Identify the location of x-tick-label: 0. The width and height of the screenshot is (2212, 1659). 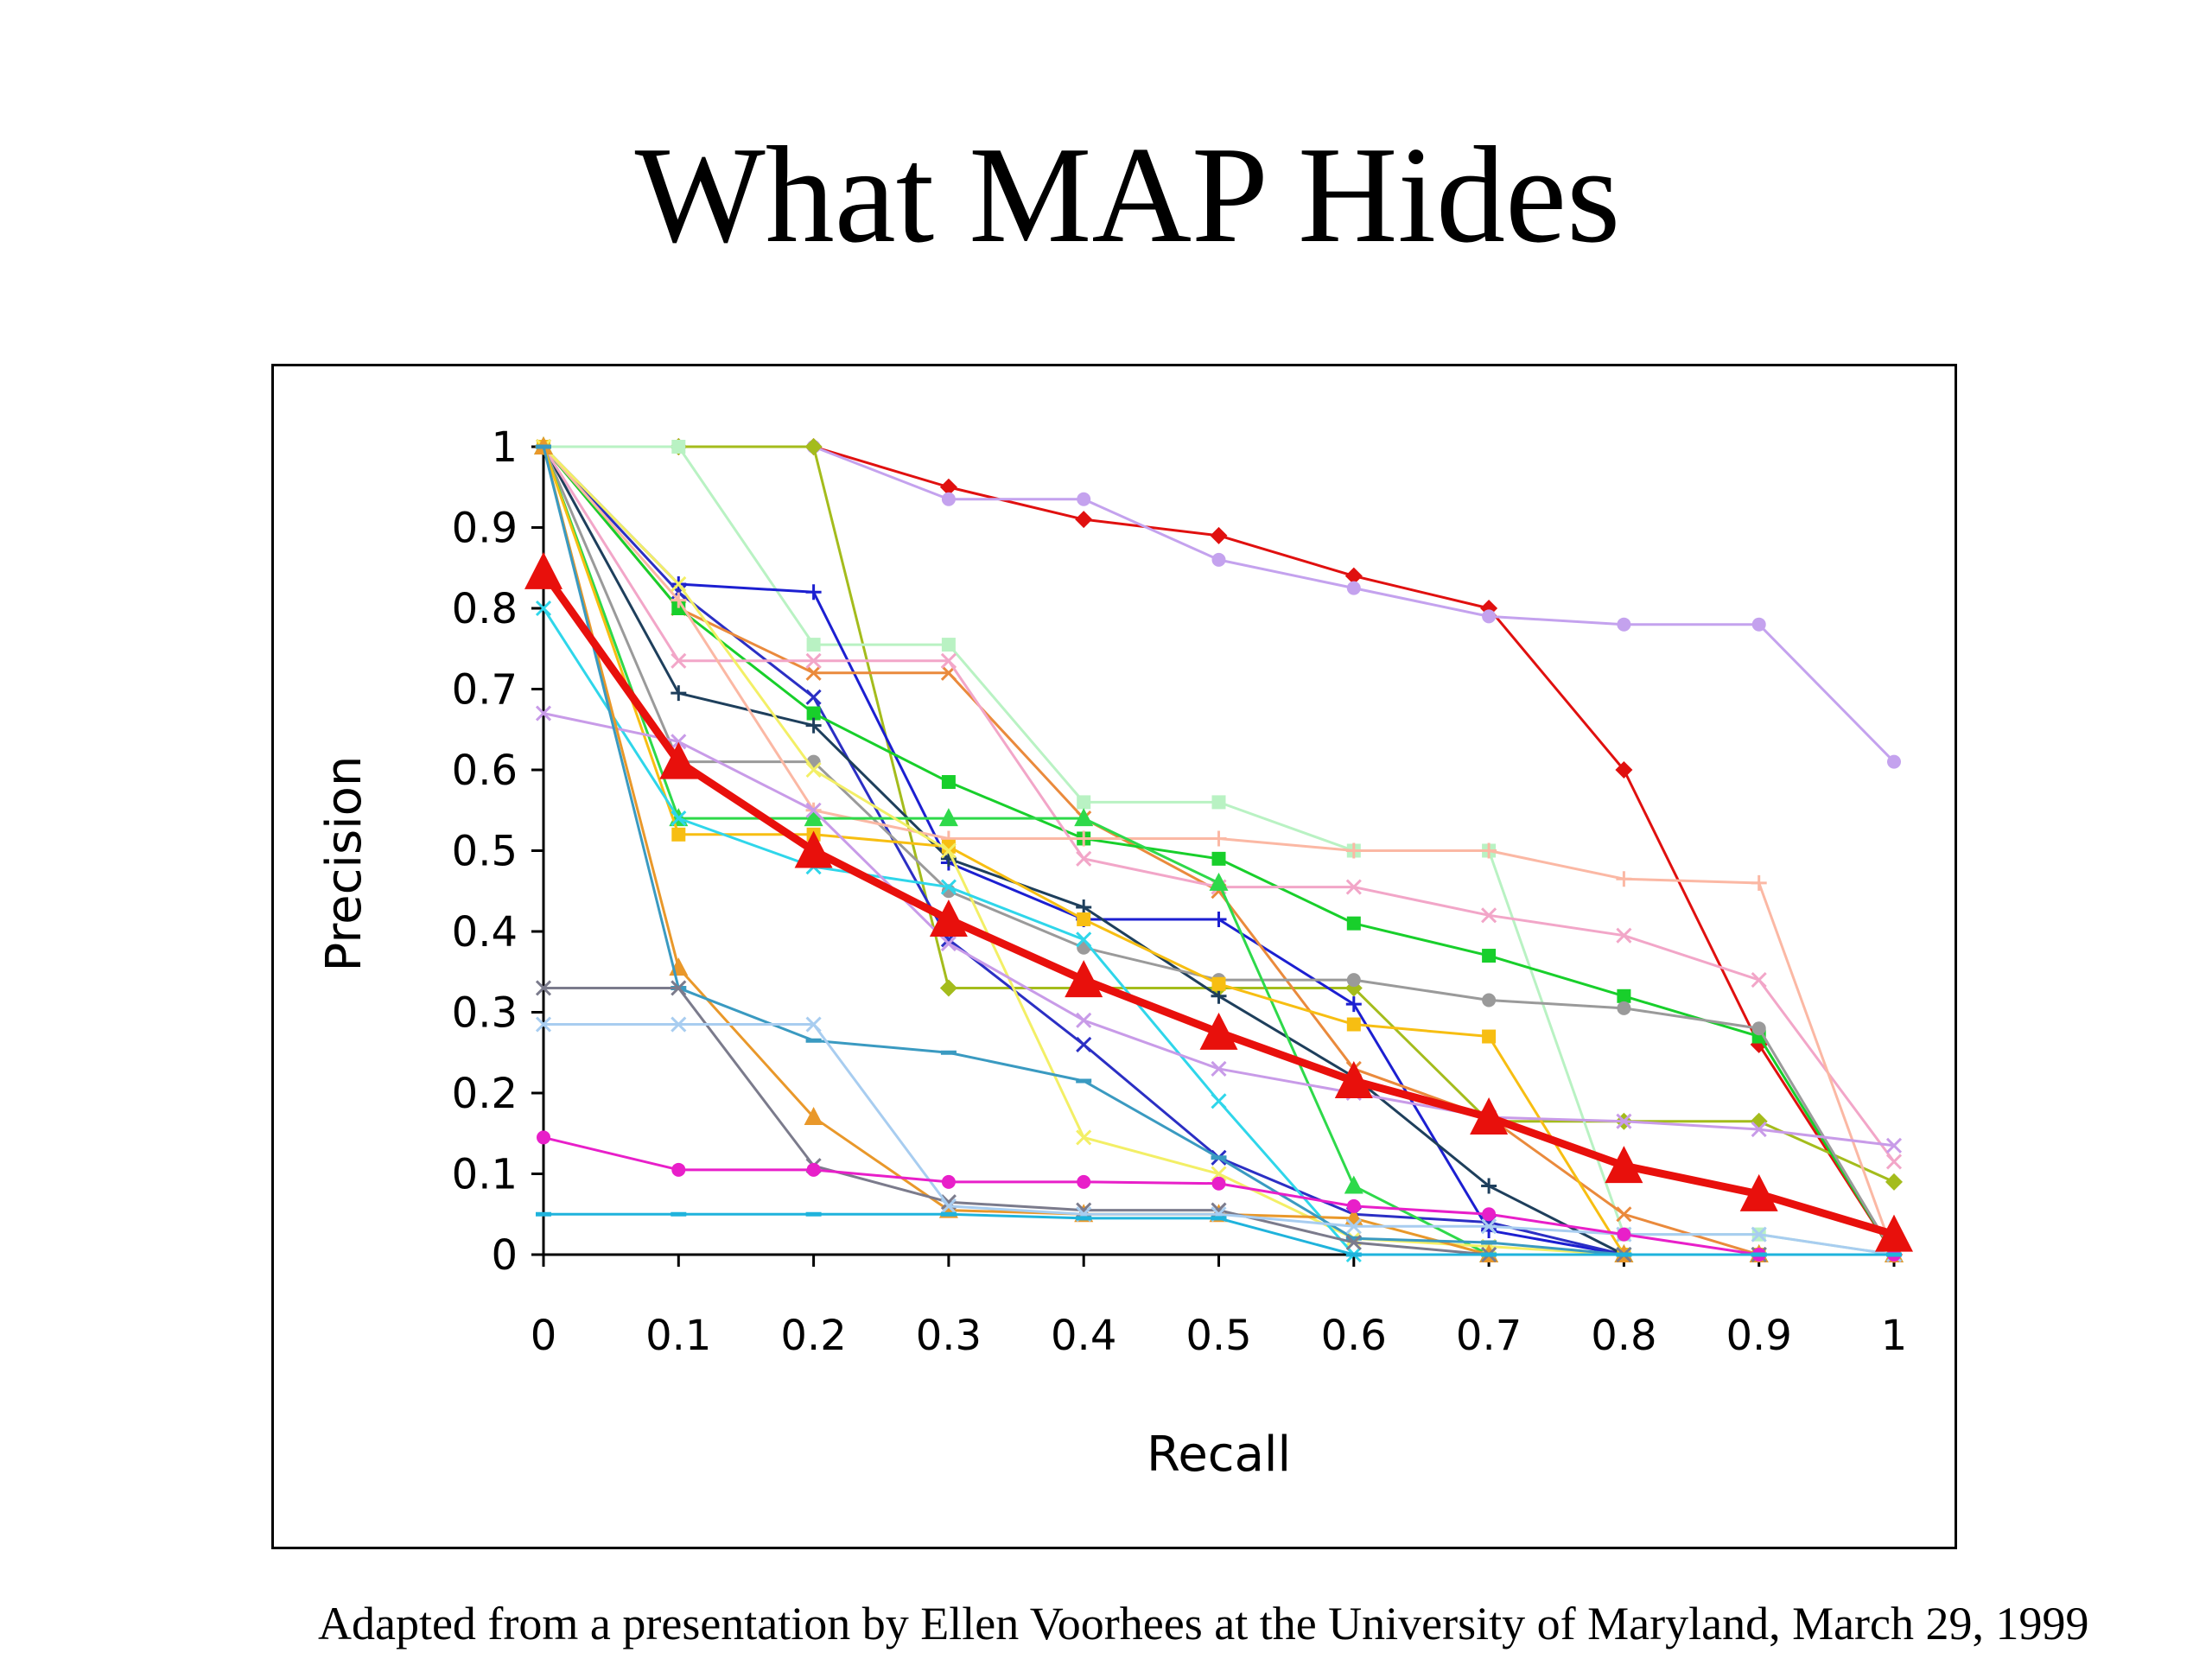
(544, 1336).